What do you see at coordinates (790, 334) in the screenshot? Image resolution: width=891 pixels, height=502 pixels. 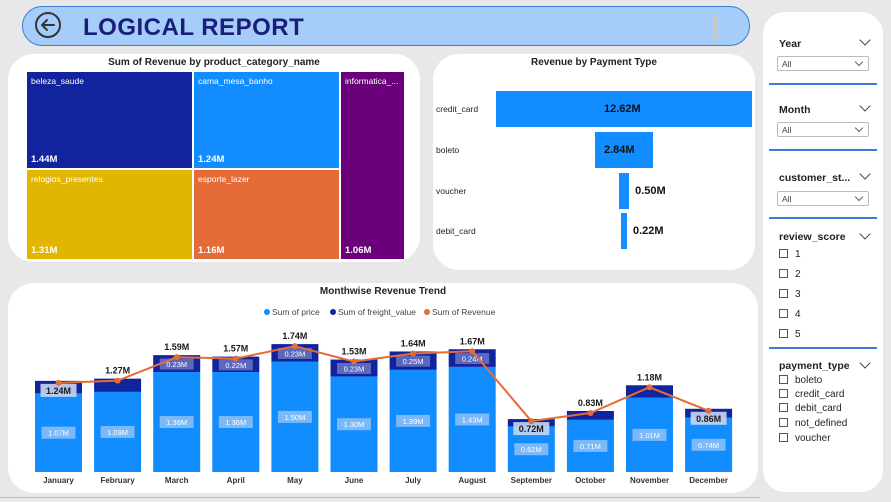 I see `review-option: 5` at bounding box center [790, 334].